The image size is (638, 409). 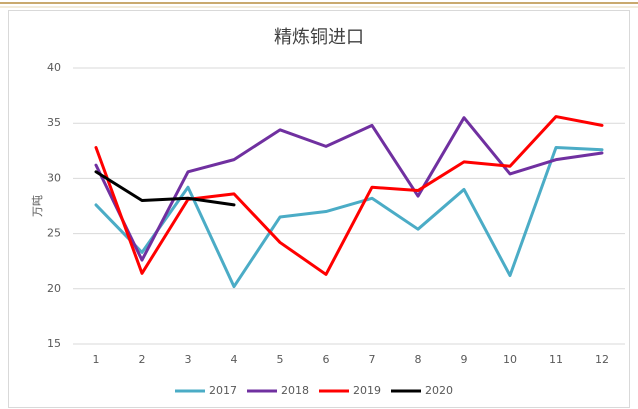 What do you see at coordinates (54, 343) in the screenshot?
I see `y-tick-label: 15` at bounding box center [54, 343].